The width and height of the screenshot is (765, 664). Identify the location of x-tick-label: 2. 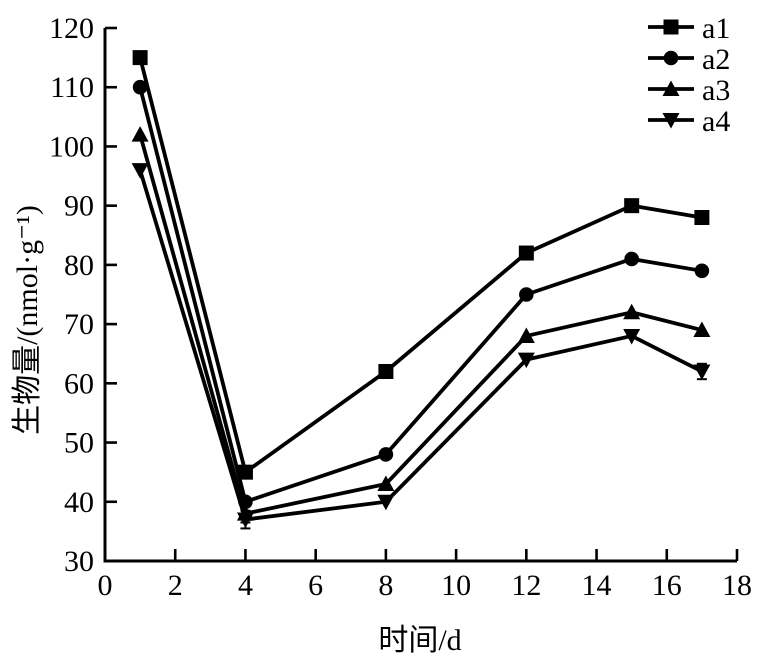
(175, 585).